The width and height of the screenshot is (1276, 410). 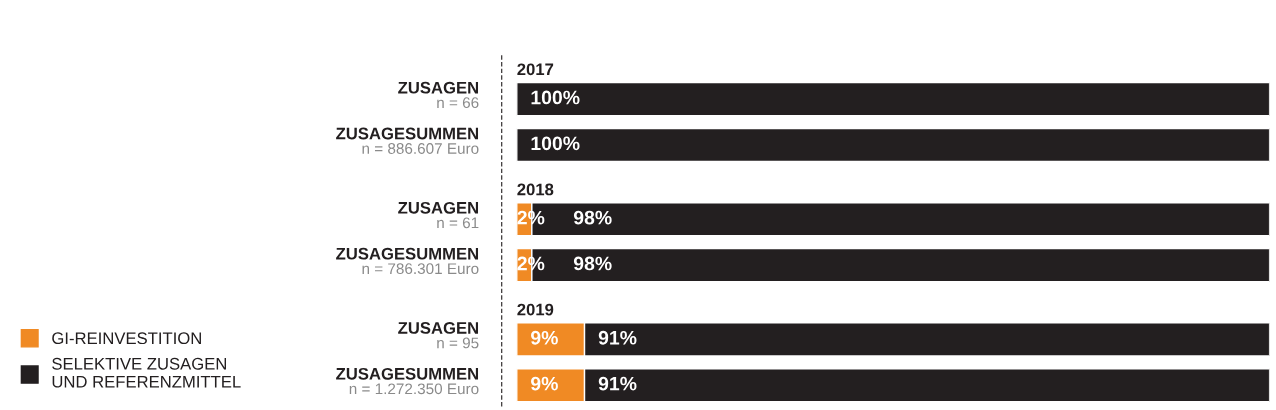 What do you see at coordinates (438, 215) in the screenshot?
I see `y-tick-label: ZUSAGEN n = 61` at bounding box center [438, 215].